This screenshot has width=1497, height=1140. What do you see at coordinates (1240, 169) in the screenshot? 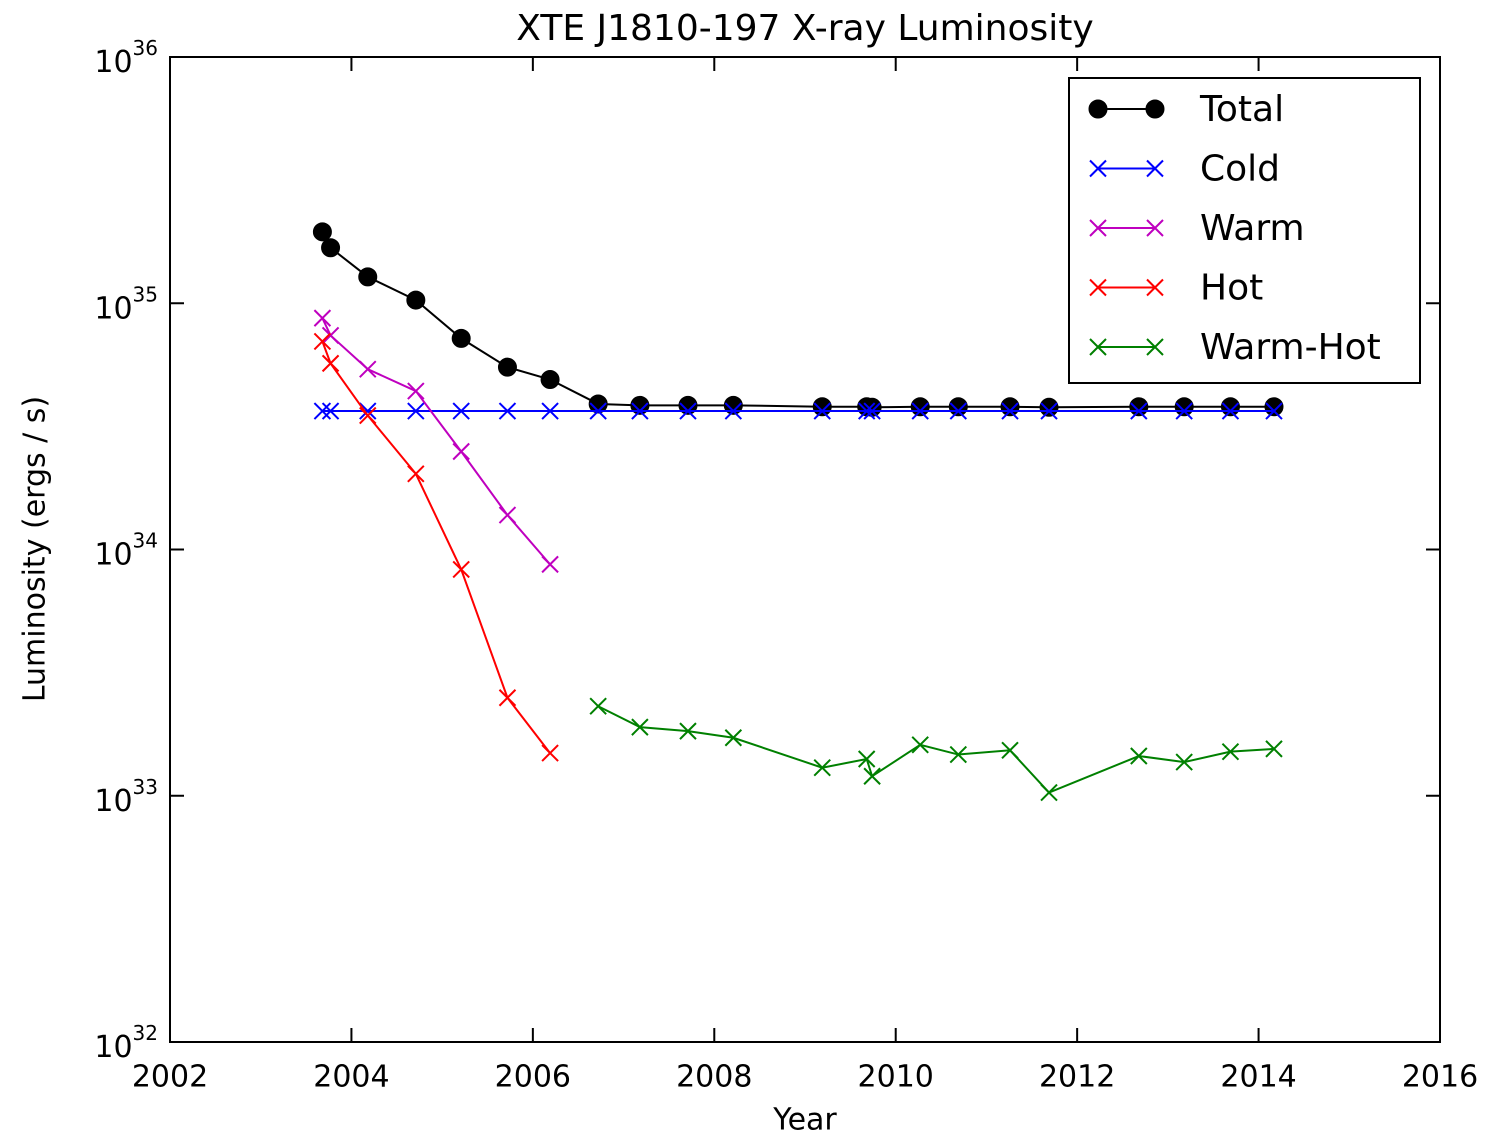
I see `legend-label: Cold` at bounding box center [1240, 169].